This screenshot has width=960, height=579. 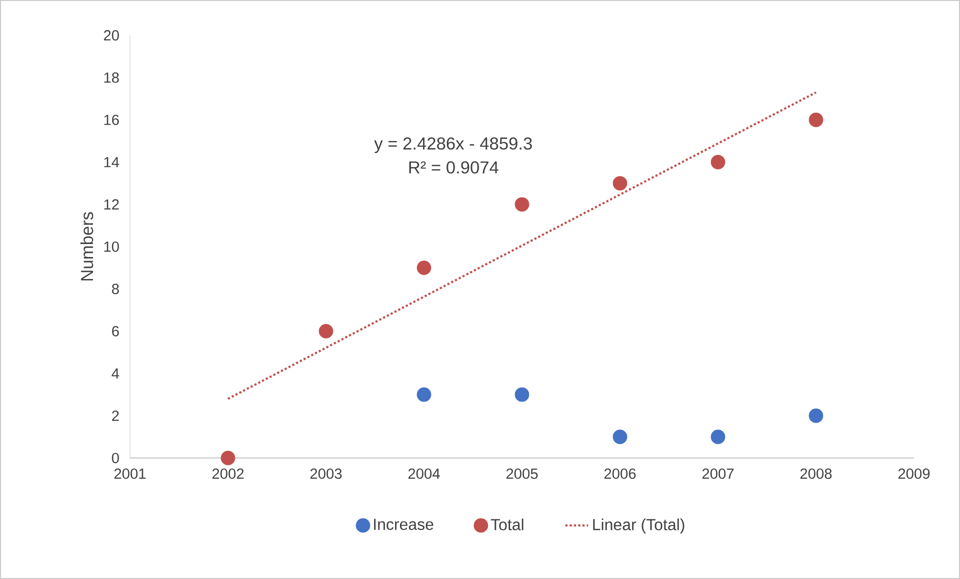 What do you see at coordinates (453, 167) in the screenshot?
I see `annotation: R² = 0.9074` at bounding box center [453, 167].